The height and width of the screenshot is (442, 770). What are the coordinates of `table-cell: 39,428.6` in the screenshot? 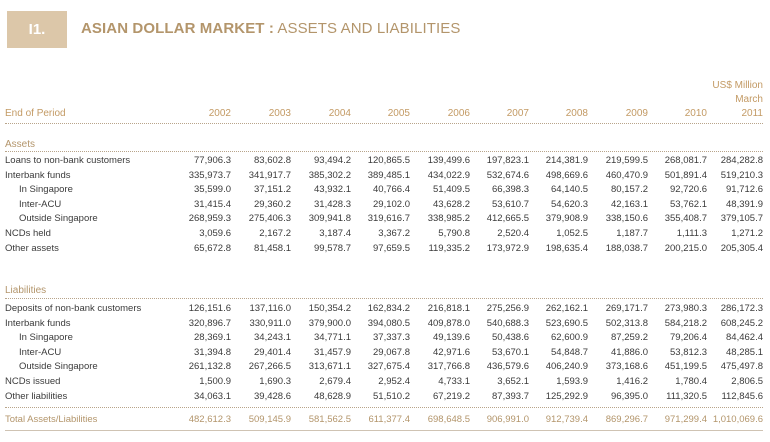 It's located at (272, 396).